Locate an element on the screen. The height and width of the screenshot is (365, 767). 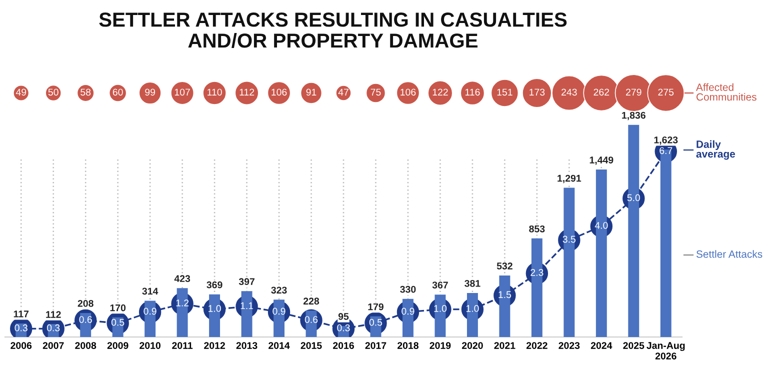
data-label: 60 is located at coordinates (117, 92).